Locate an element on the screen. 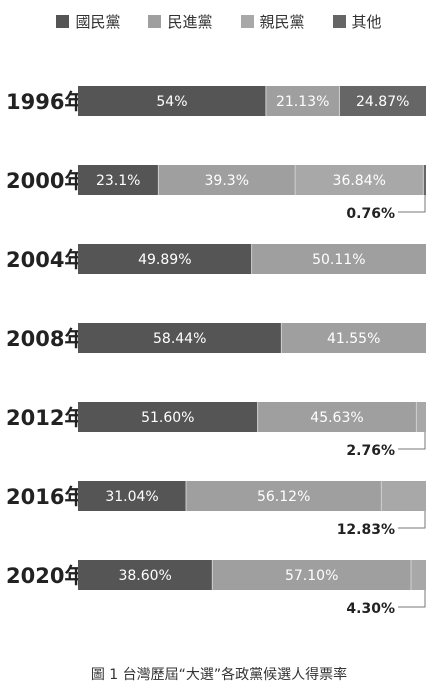  segment-label: 57.10% is located at coordinates (311, 576).